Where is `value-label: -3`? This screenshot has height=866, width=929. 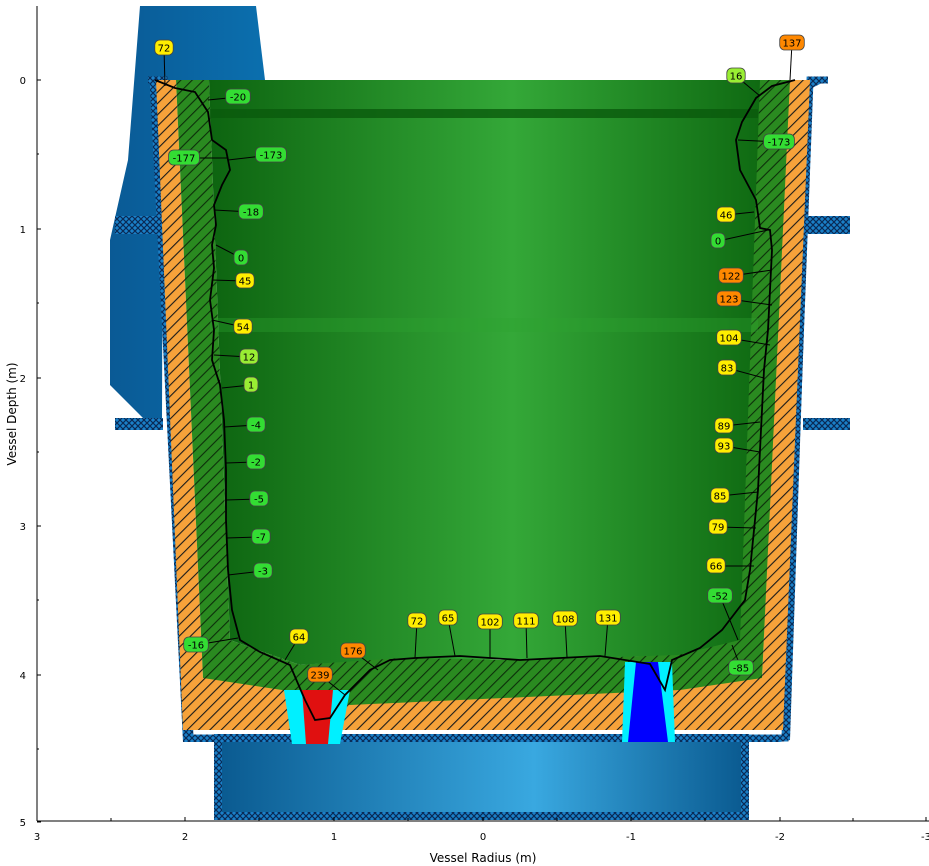
value-label: -3 is located at coordinates (250, 570).